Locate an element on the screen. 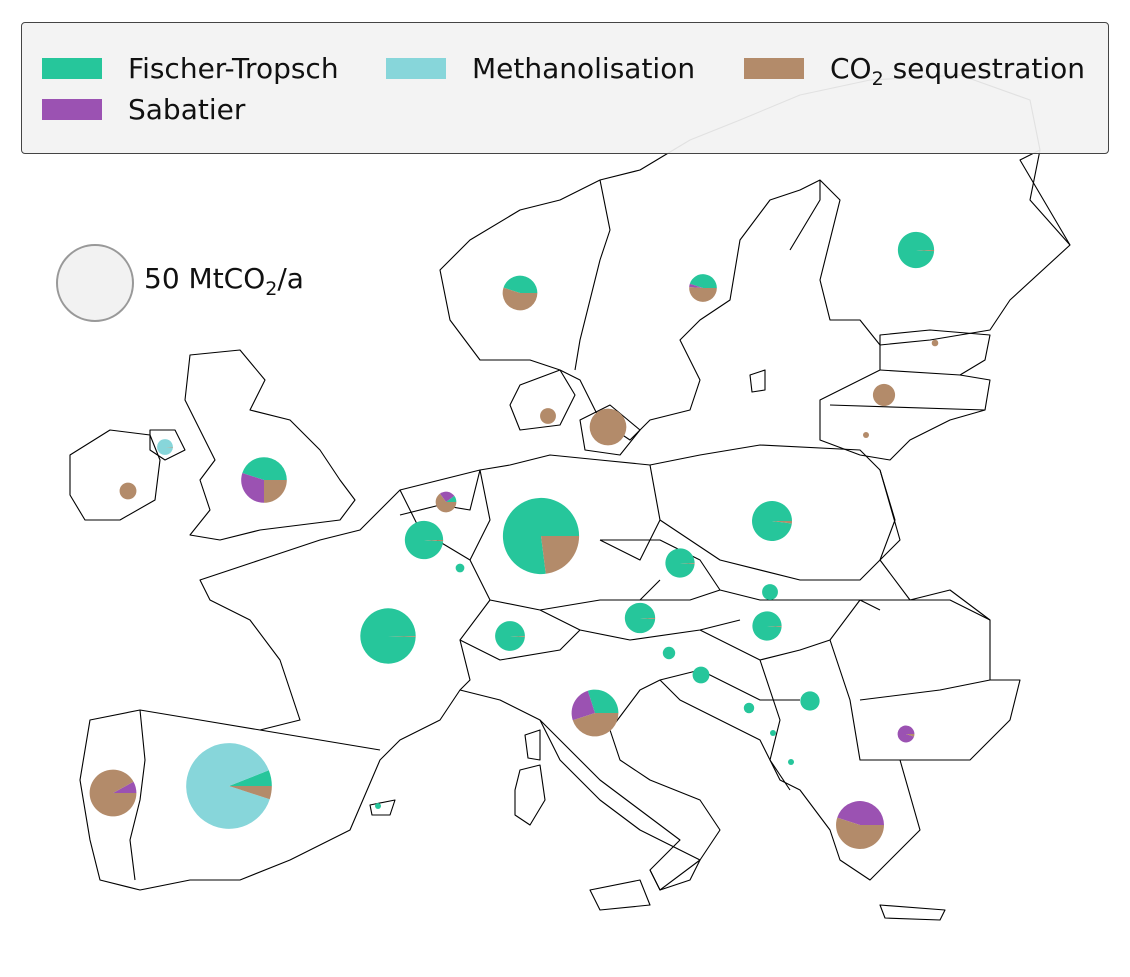 The width and height of the screenshot is (1130, 977). pie-serbia is located at coordinates (809, 700).